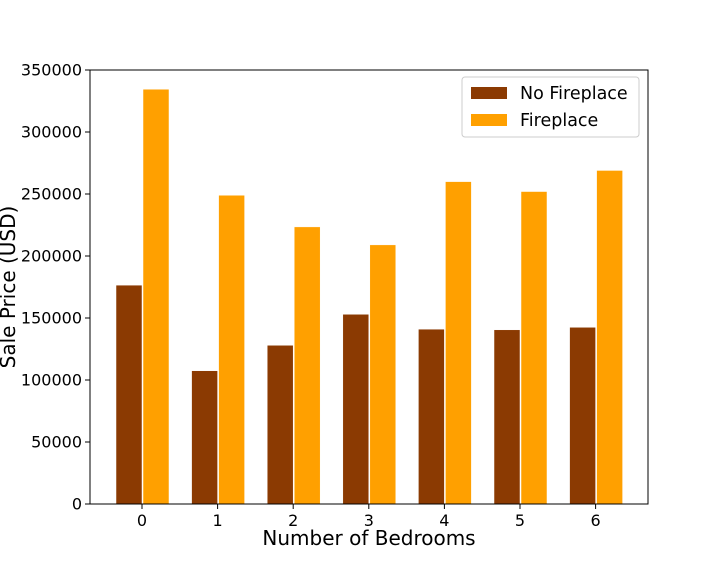 This screenshot has height=576, width=720. Describe the element at coordinates (218, 520) in the screenshot. I see `x-tick-label: 1` at that location.